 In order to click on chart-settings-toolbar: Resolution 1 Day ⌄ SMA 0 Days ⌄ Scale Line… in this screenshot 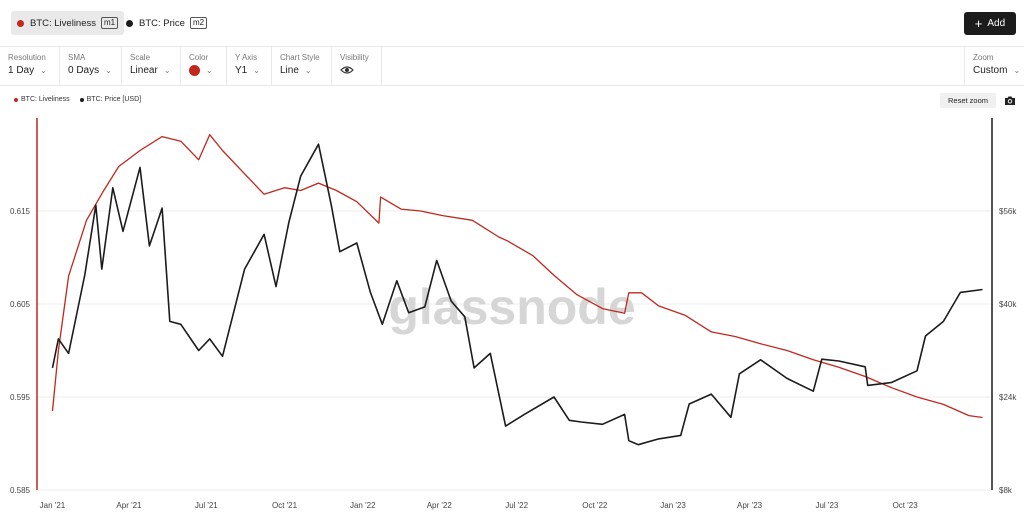, I will do `click(512, 66)`.